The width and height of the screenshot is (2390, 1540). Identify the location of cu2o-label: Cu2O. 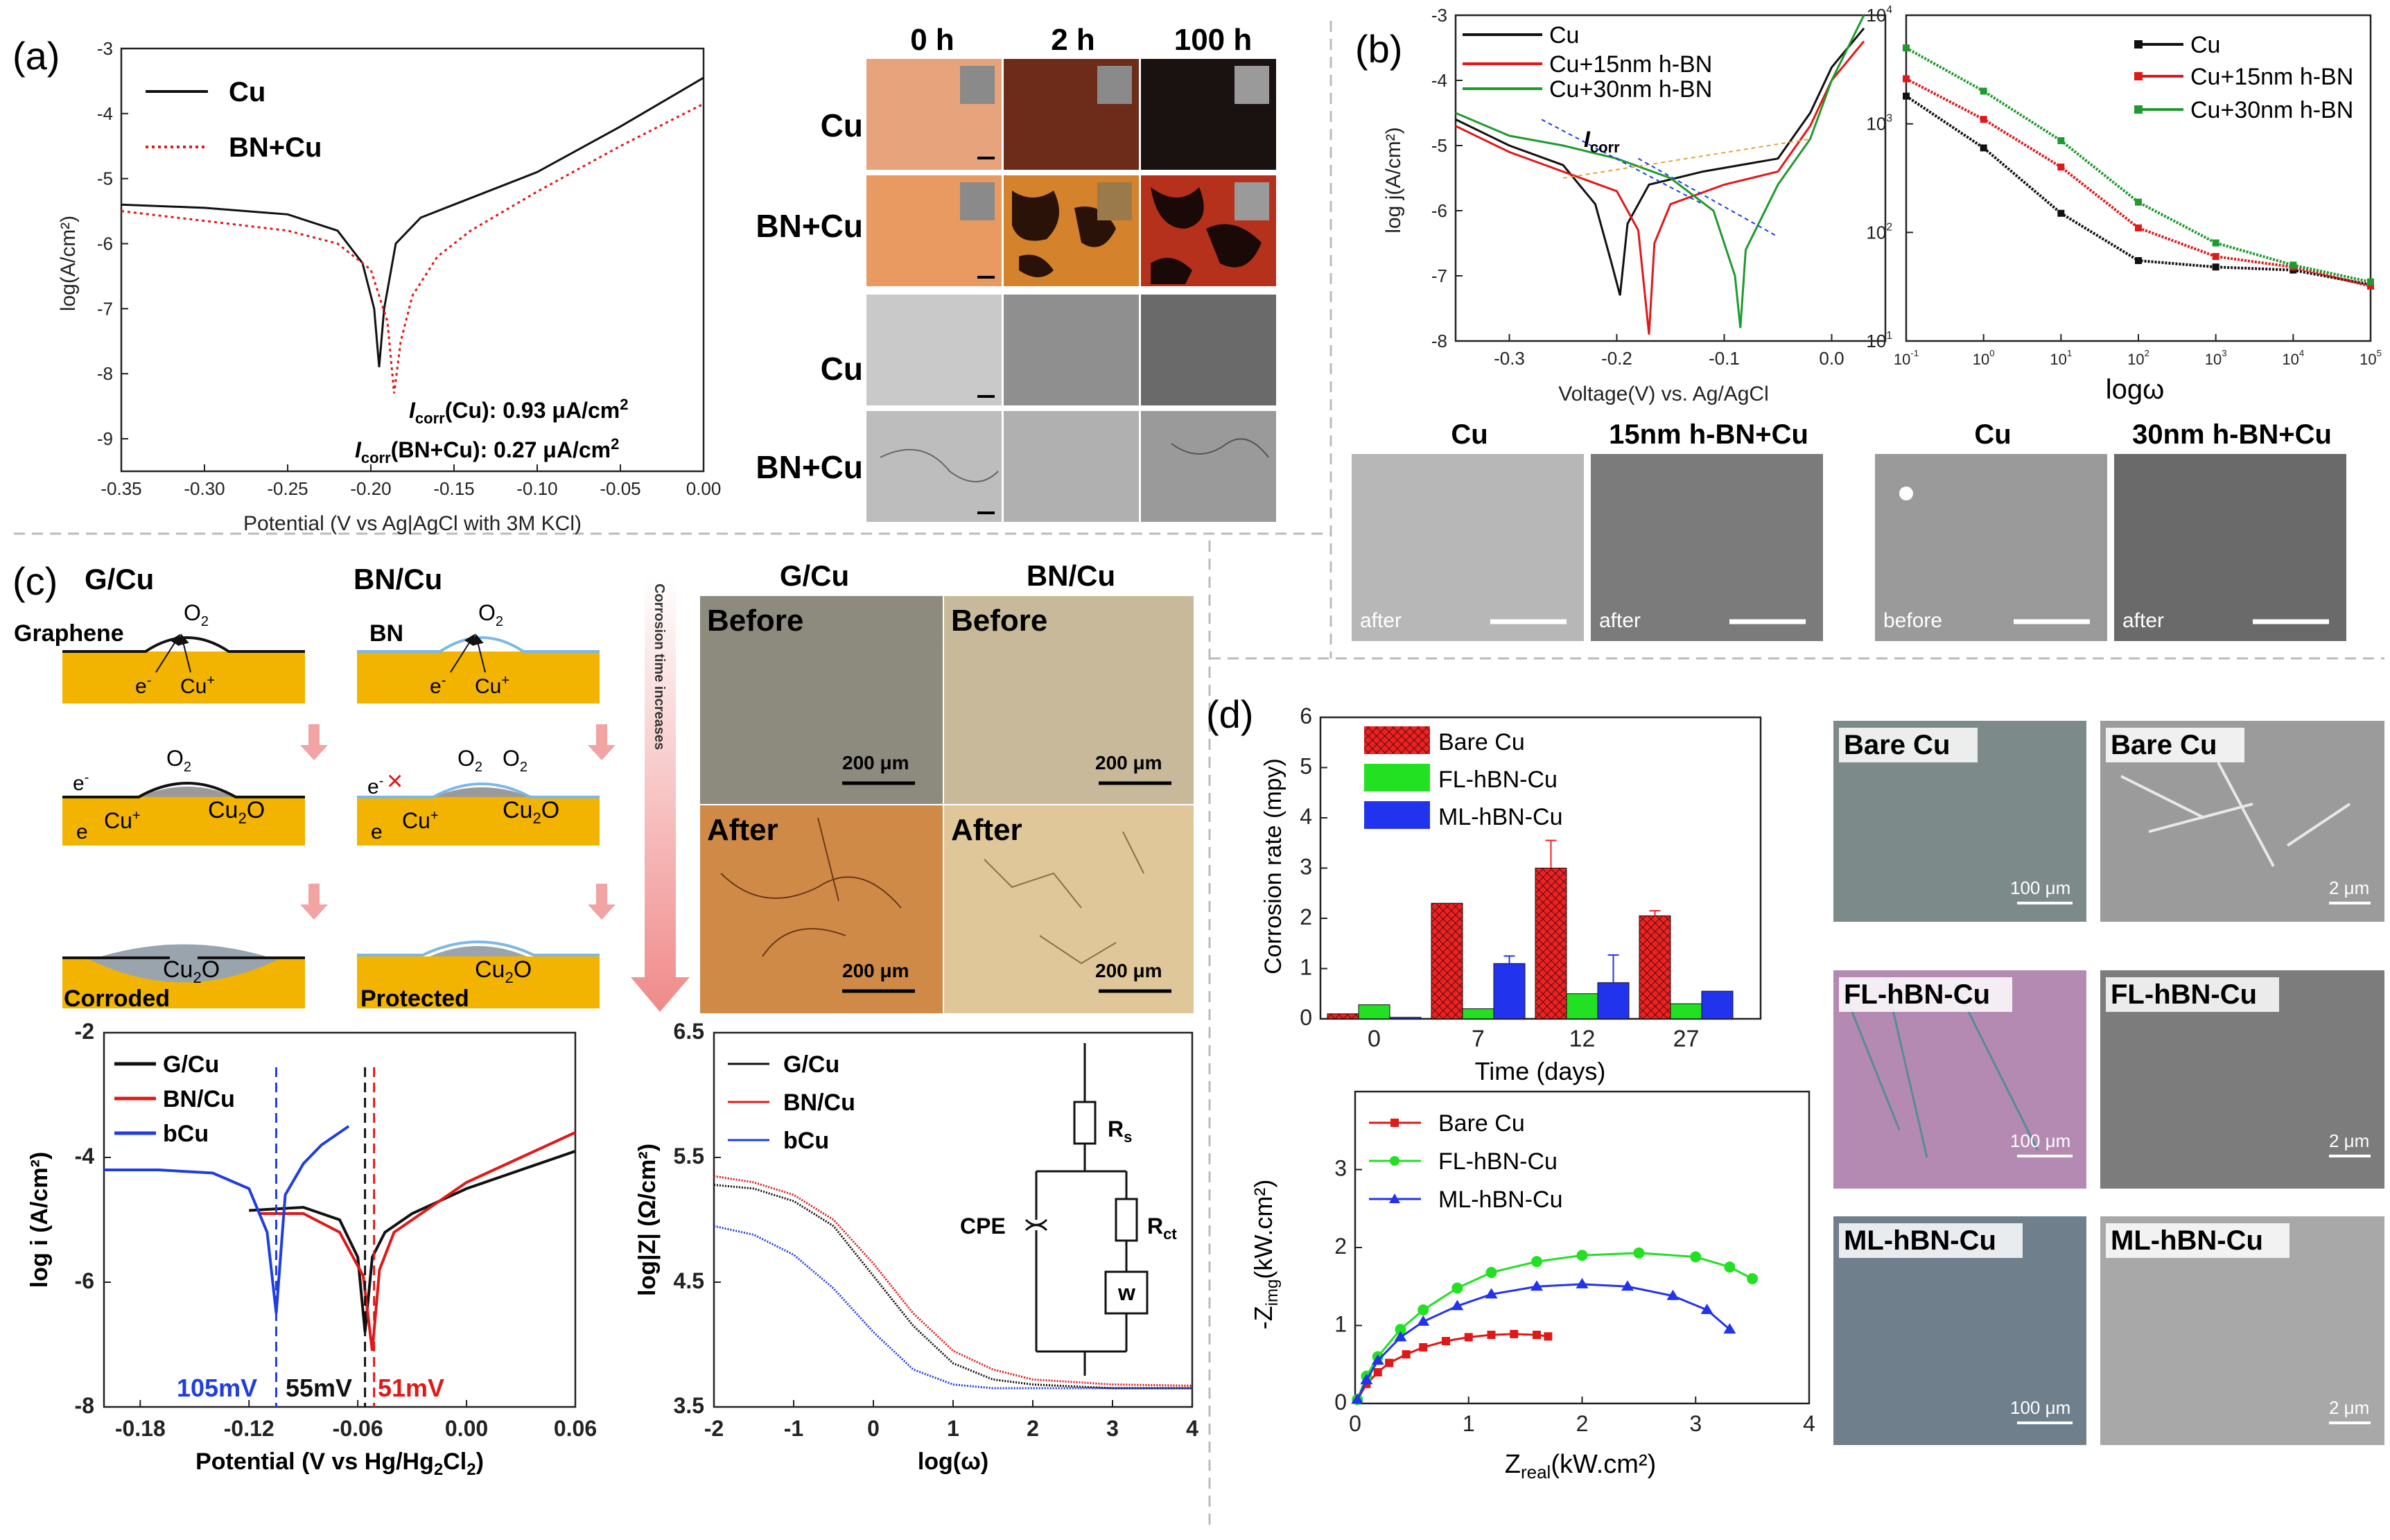
(191, 971).